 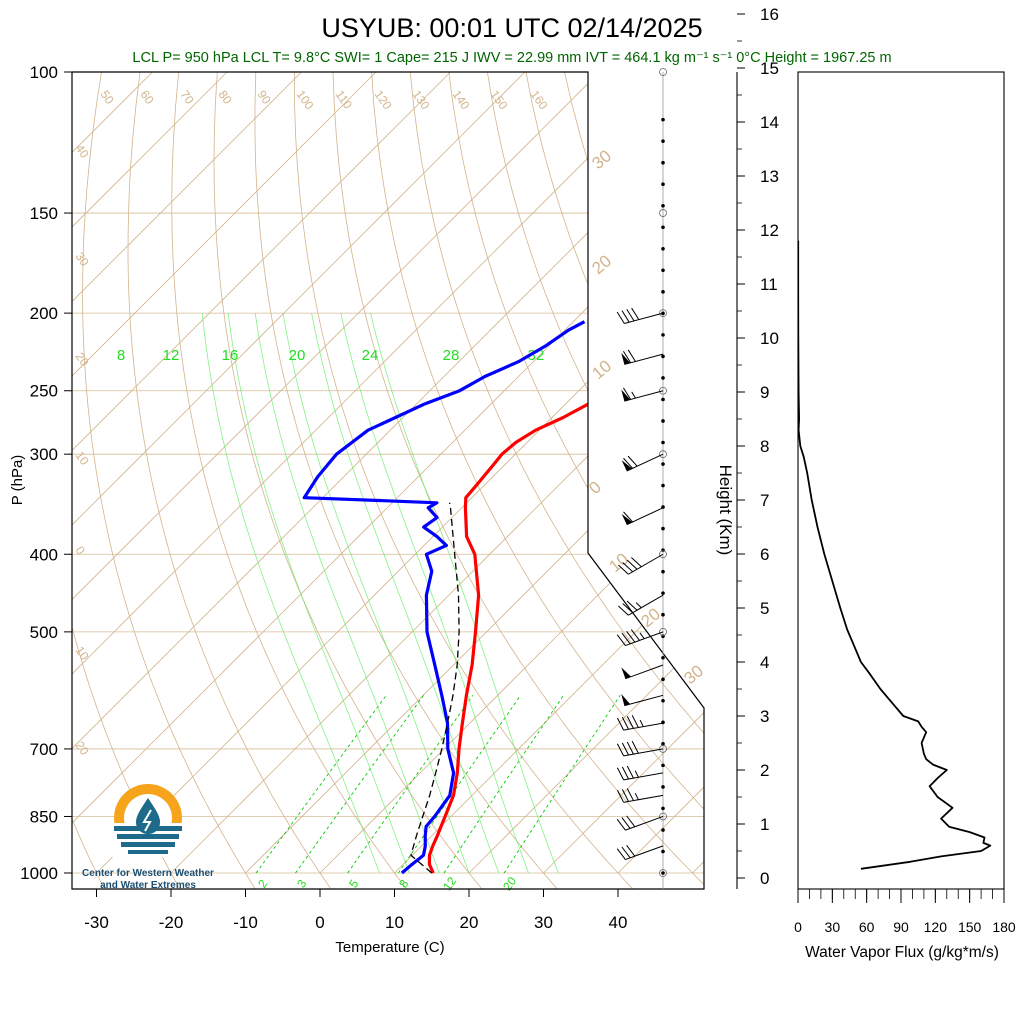 What do you see at coordinates (225, 97) in the screenshot?
I see `dry-adiabat-label: 80` at bounding box center [225, 97].